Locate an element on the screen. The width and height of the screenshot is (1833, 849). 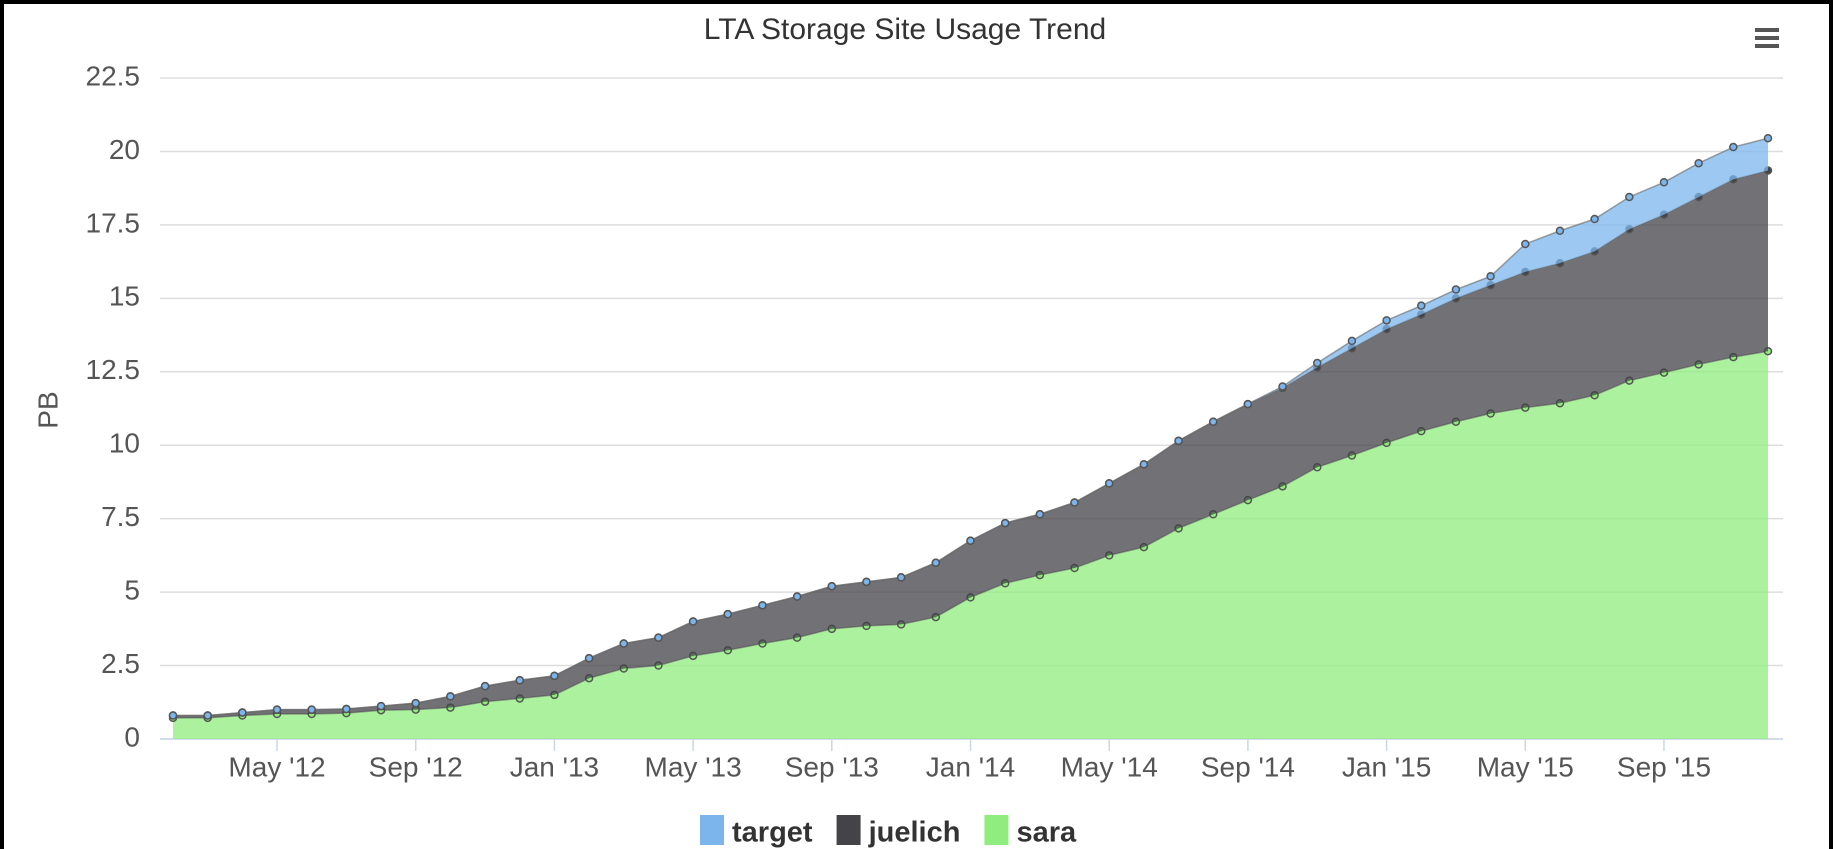
x-tick-label: Sep '12 is located at coordinates (416, 766).